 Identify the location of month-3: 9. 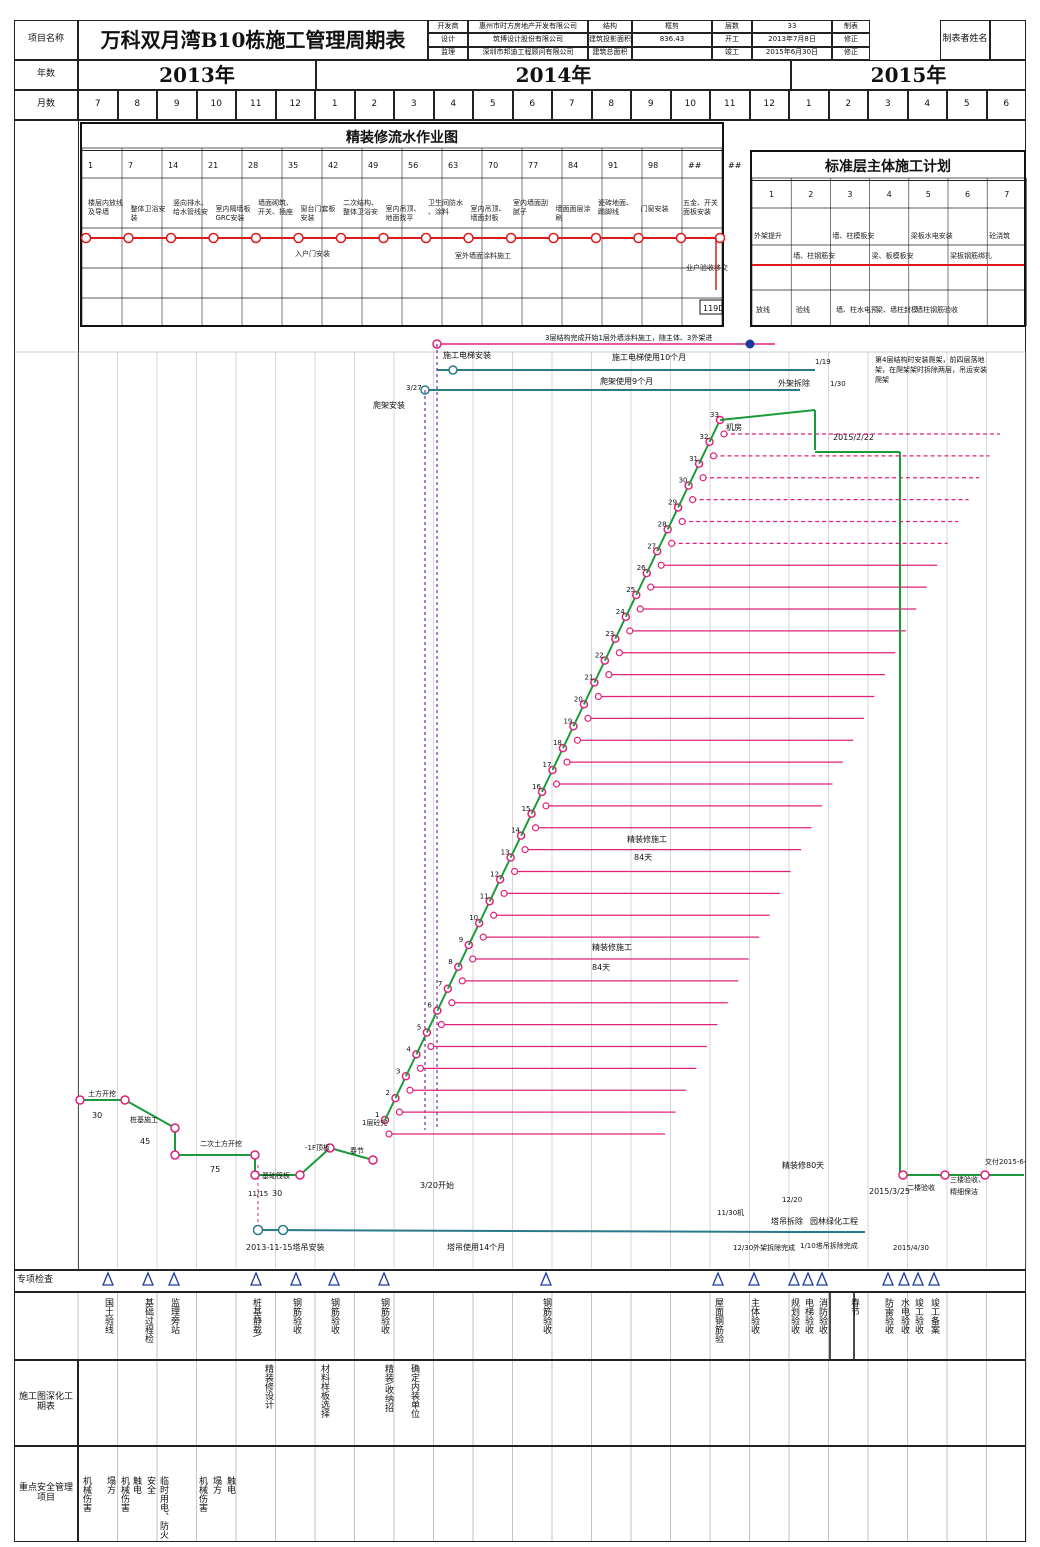
(177, 105).